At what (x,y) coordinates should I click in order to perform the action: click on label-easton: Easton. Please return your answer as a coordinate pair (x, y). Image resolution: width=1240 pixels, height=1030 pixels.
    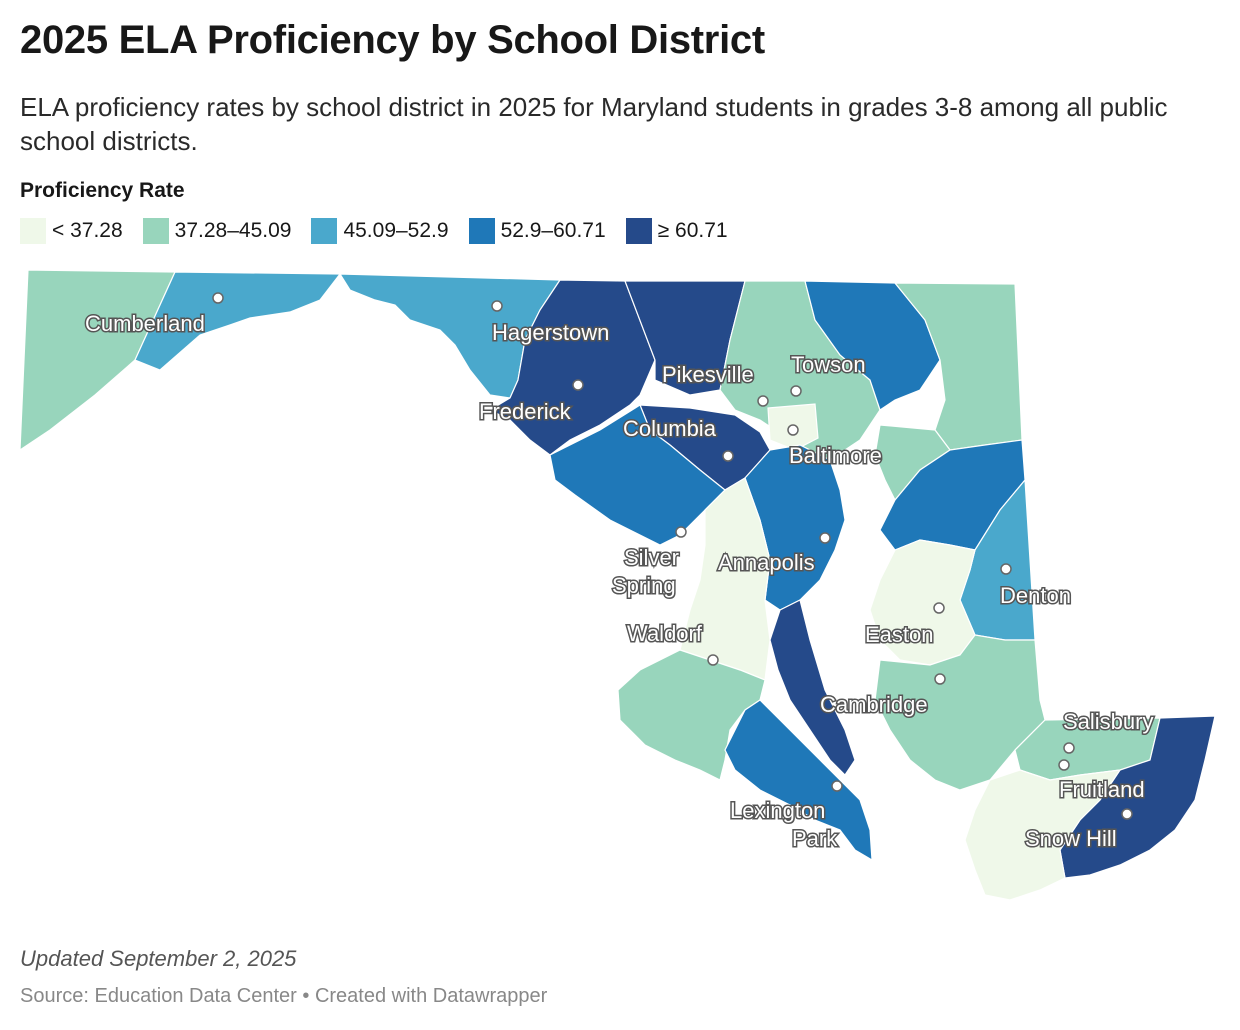
    Looking at the image, I should click on (899, 634).